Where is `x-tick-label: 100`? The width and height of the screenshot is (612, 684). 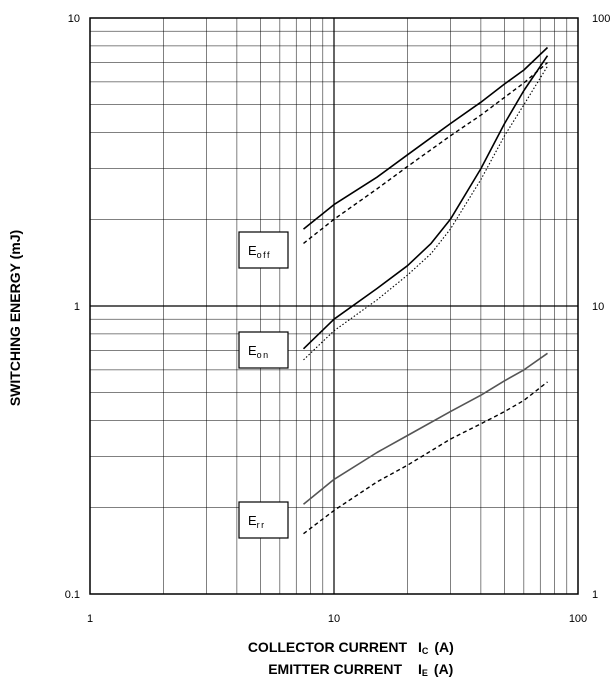 x-tick-label: 100 is located at coordinates (578, 619).